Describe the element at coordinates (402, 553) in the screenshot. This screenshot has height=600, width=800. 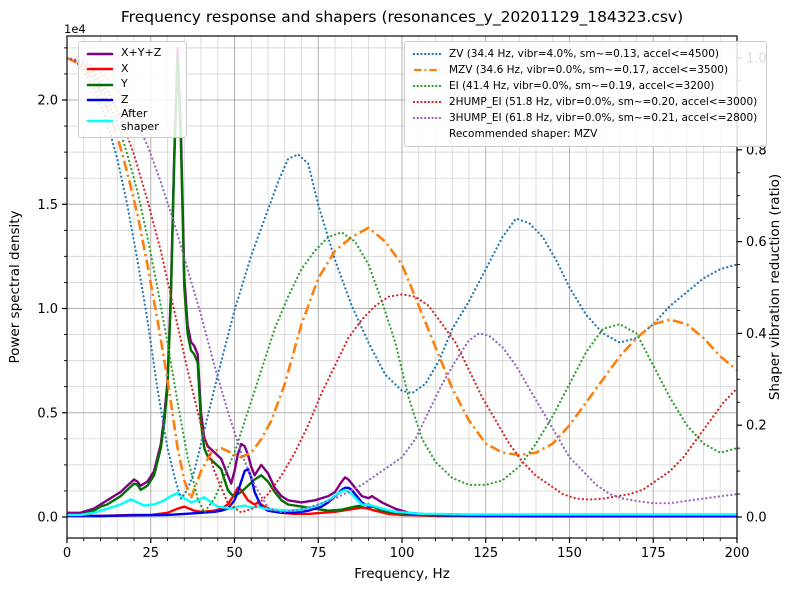
I see `tick-label-x: 100` at that location.